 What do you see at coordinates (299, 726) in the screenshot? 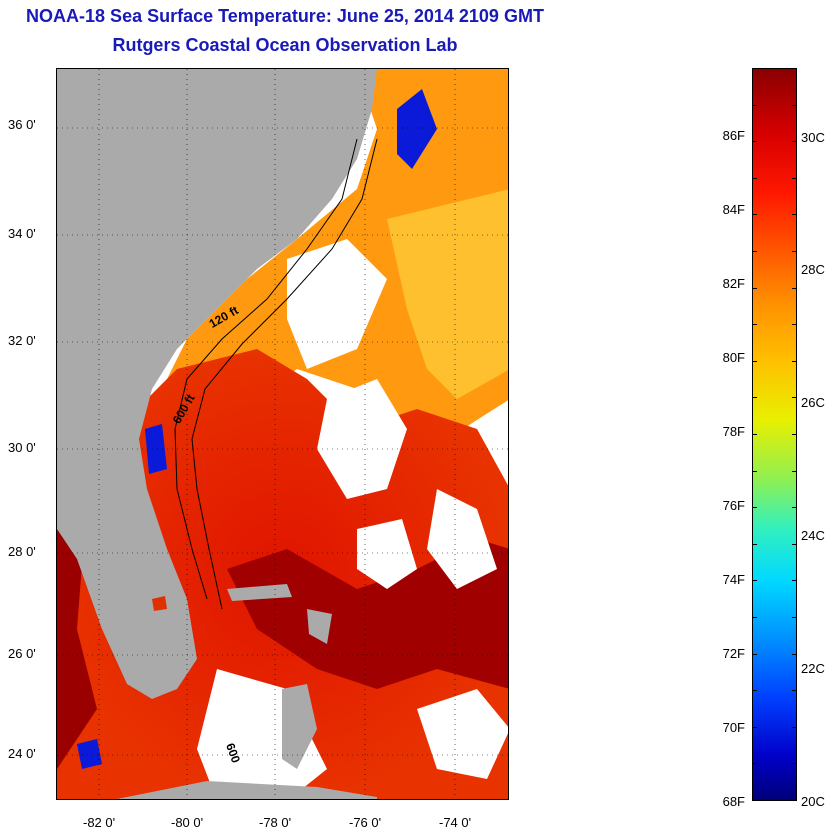
I see `land-bahamas-andros` at bounding box center [299, 726].